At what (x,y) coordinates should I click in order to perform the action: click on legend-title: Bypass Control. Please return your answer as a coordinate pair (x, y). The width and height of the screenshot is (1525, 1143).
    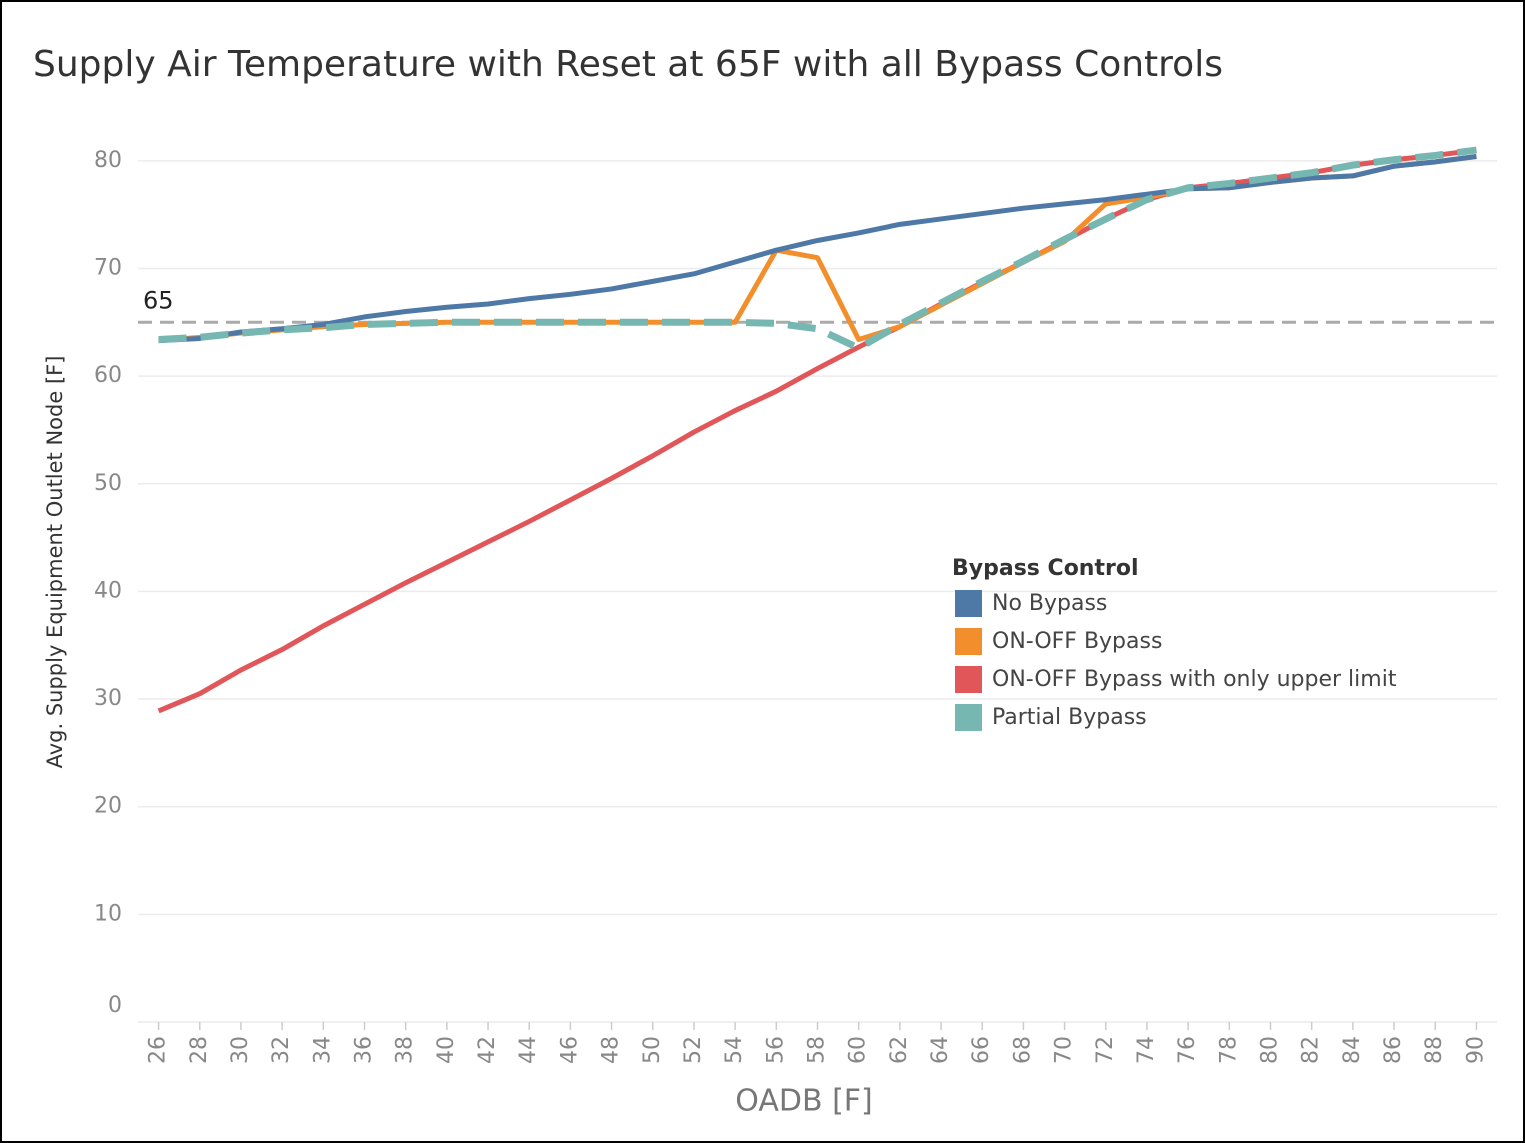
    Looking at the image, I should click on (1045, 568).